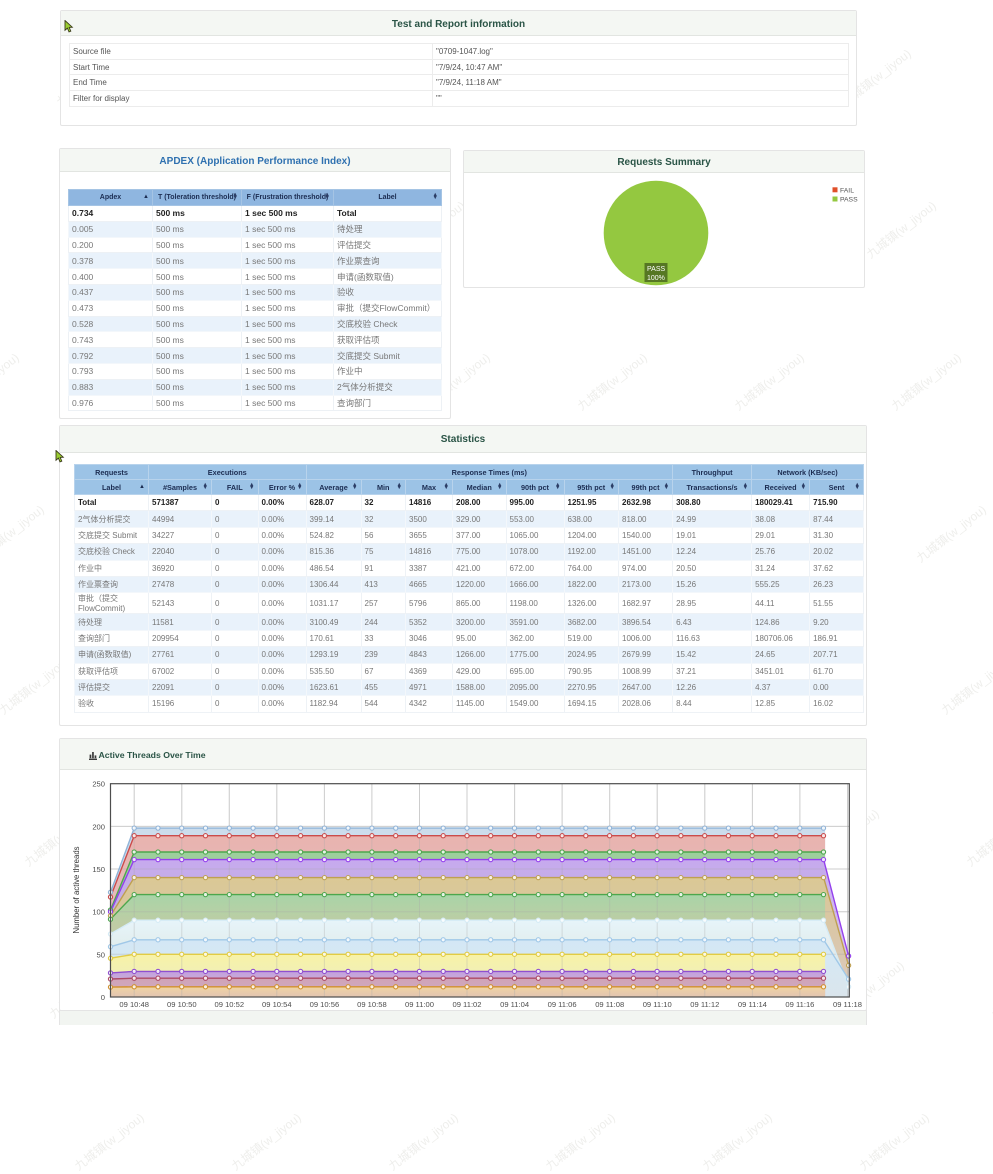 This screenshot has width=993, height=1174. What do you see at coordinates (98, 826) in the screenshot?
I see `svg-text: 200` at bounding box center [98, 826].